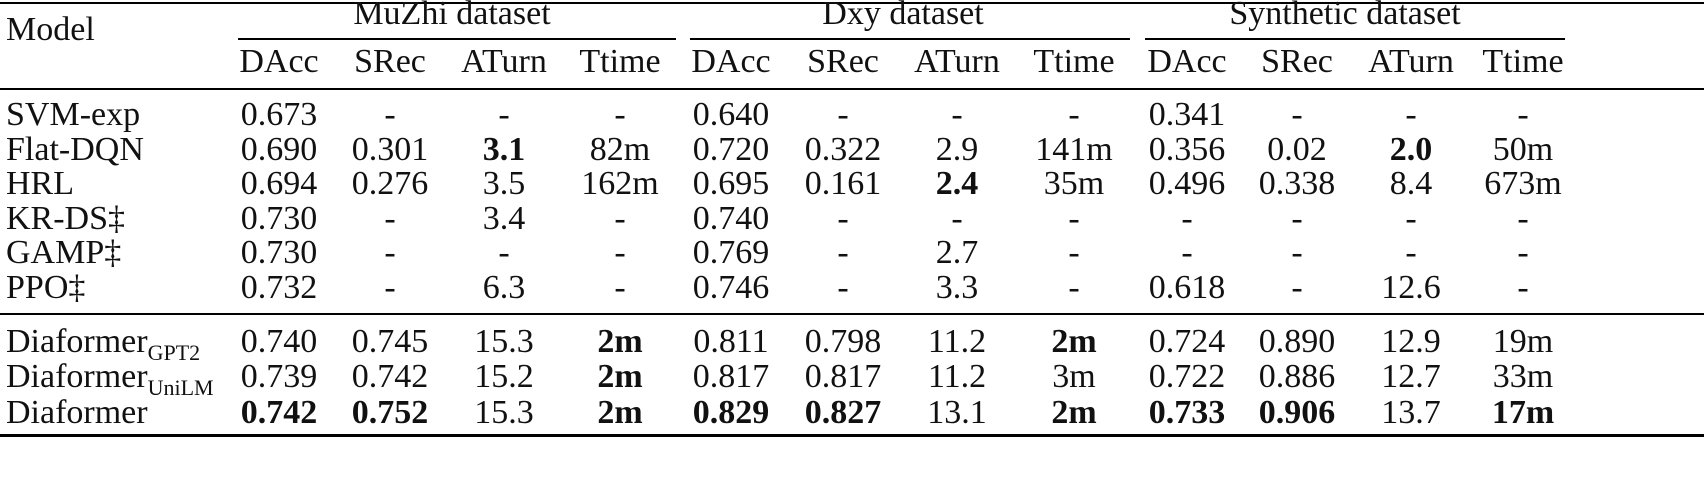 This screenshot has width=1704, height=479. What do you see at coordinates (1297, 183) in the screenshot?
I see `table-cell: 0.338` at bounding box center [1297, 183].